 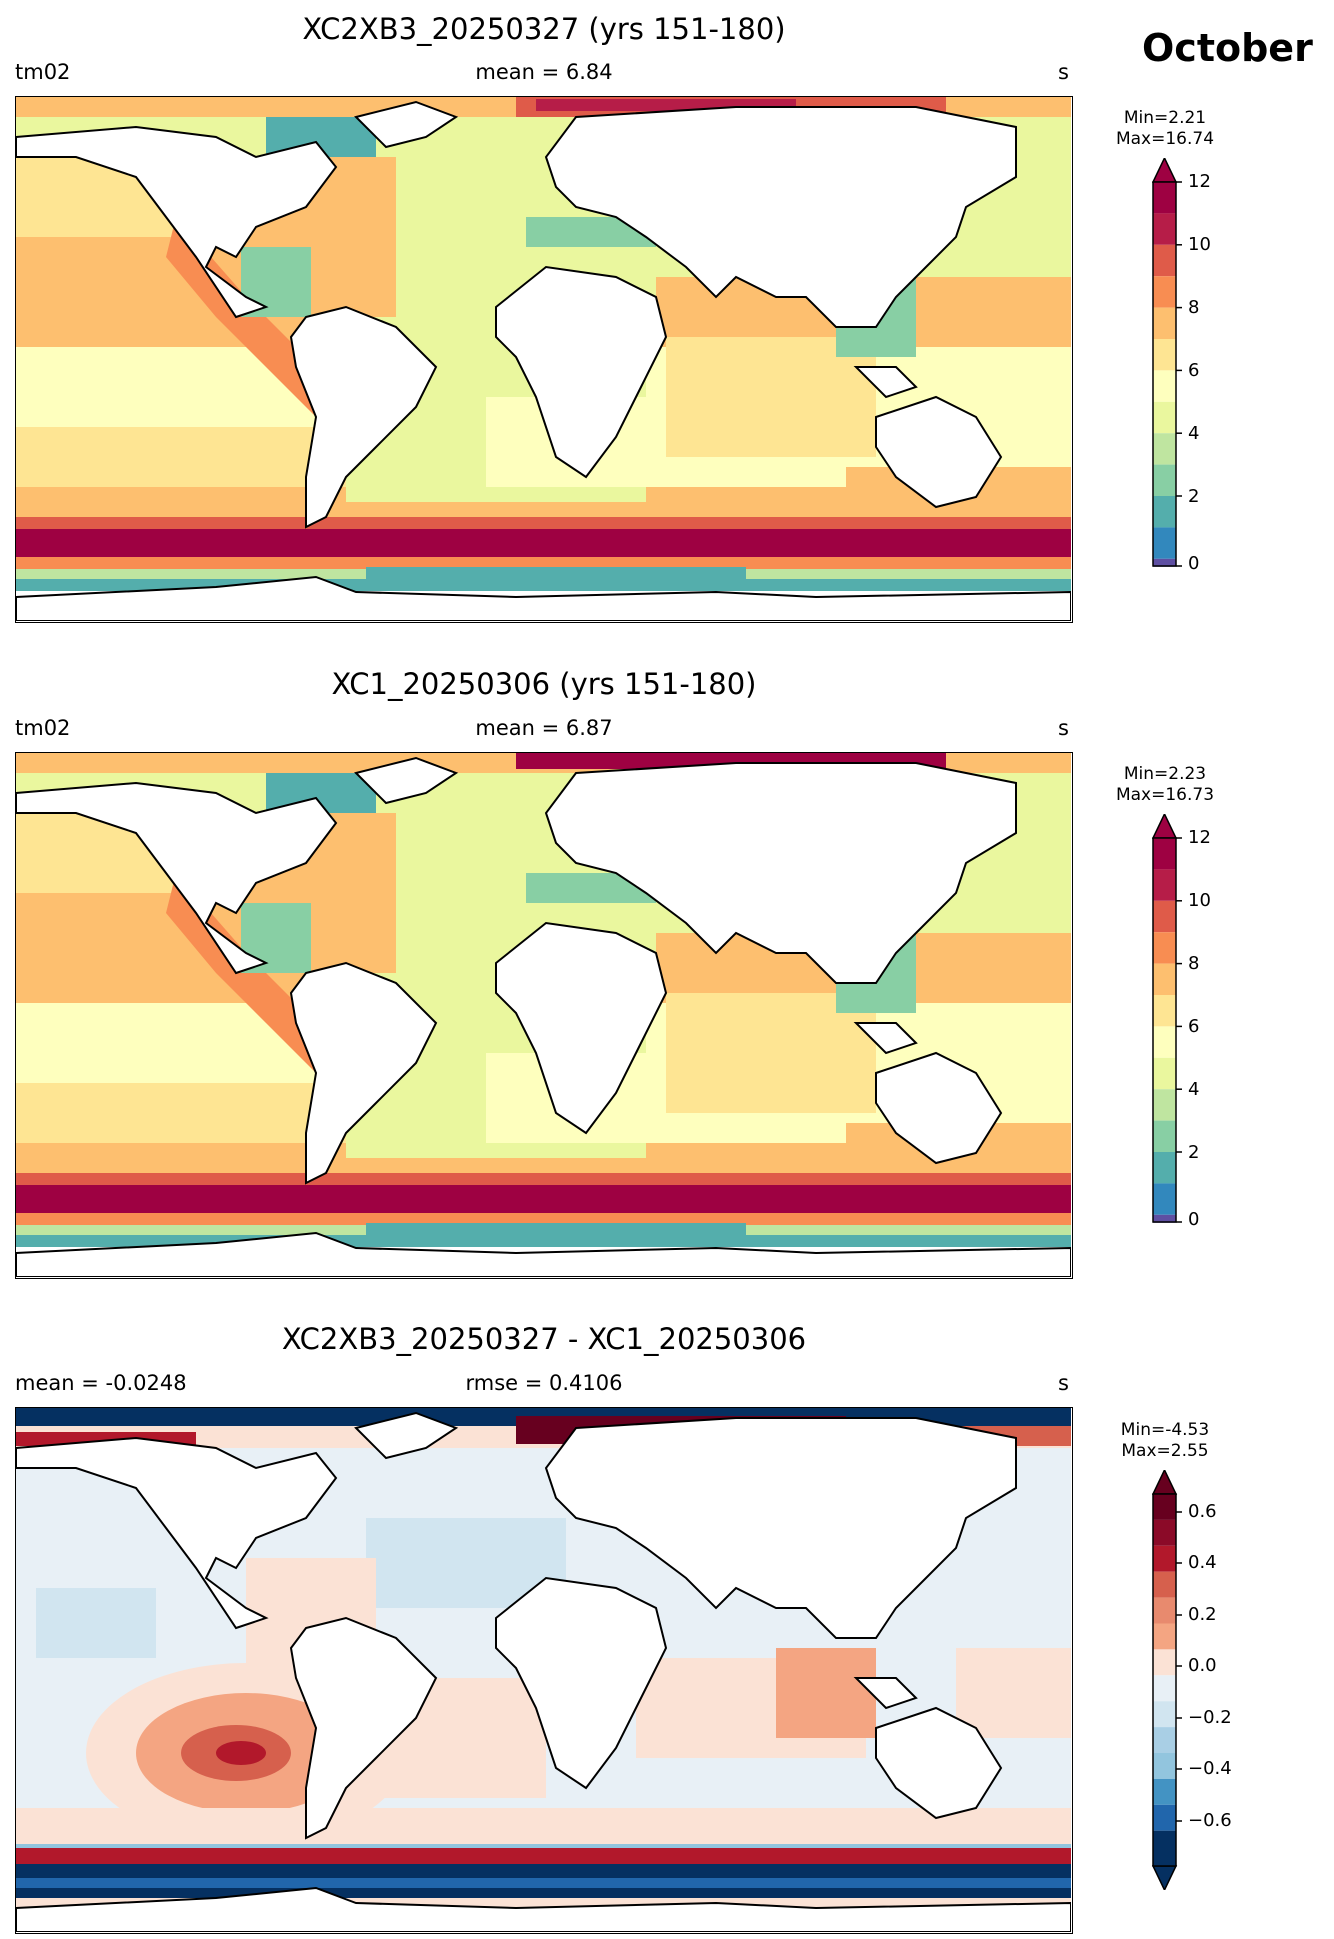 What do you see at coordinates (1165, 774) in the screenshot?
I see `panel-2-min-label: Min=2.23` at bounding box center [1165, 774].